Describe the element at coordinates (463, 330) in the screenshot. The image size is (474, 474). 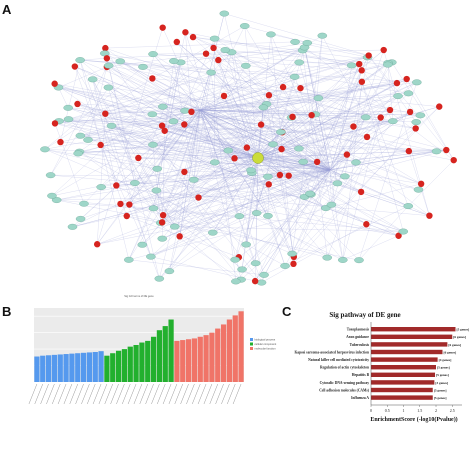
I see `pathway-gene-count: [5 genes]` at that location.